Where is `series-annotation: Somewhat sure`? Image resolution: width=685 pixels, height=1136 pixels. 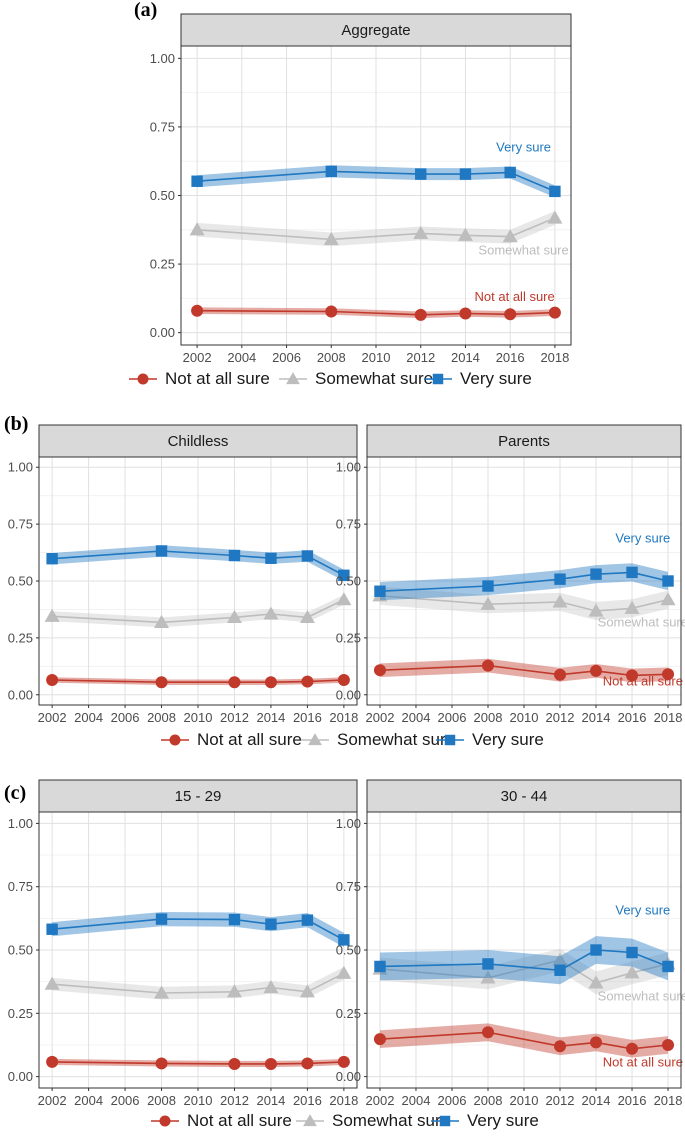
series-annotation: Somewhat sure is located at coordinates (523, 249).